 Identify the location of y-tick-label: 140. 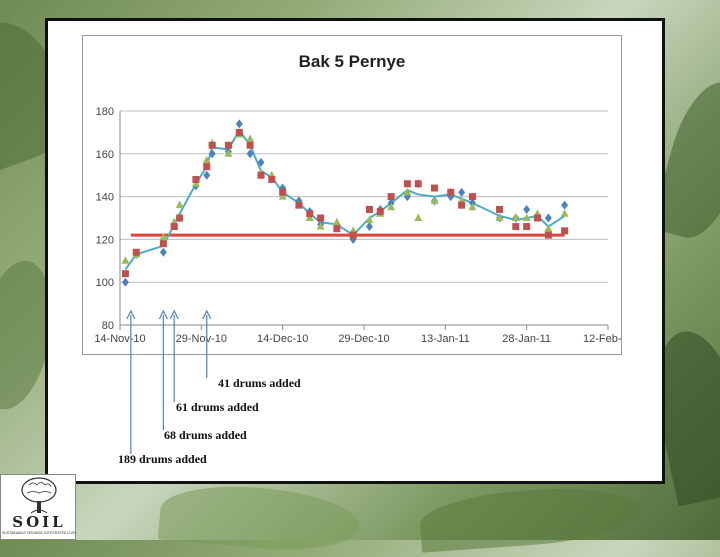
(105, 198).